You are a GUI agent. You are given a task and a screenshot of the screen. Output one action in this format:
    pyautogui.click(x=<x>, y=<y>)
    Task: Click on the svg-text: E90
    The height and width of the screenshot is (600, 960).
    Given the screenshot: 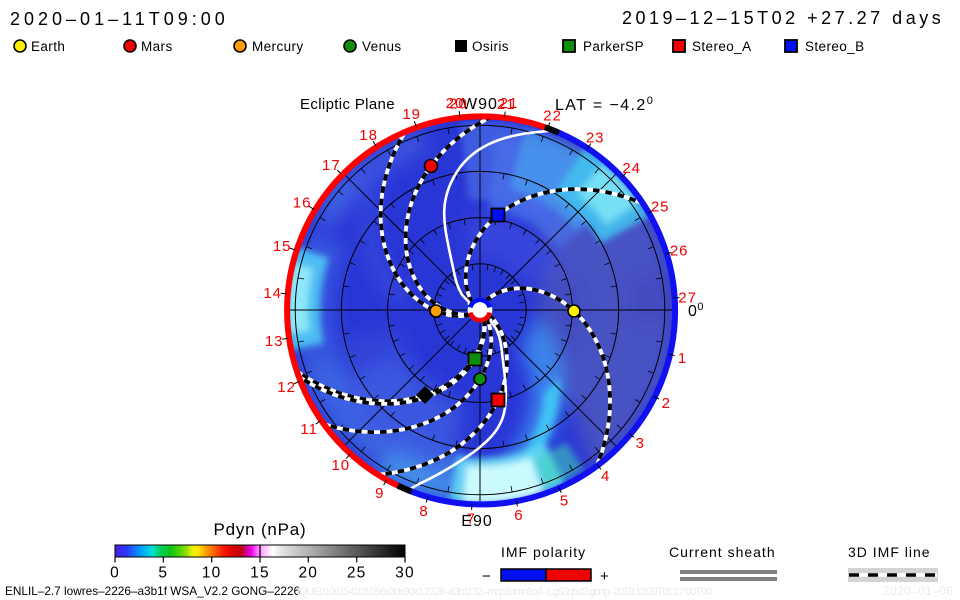 What is the action you would take?
    pyautogui.click(x=476, y=521)
    